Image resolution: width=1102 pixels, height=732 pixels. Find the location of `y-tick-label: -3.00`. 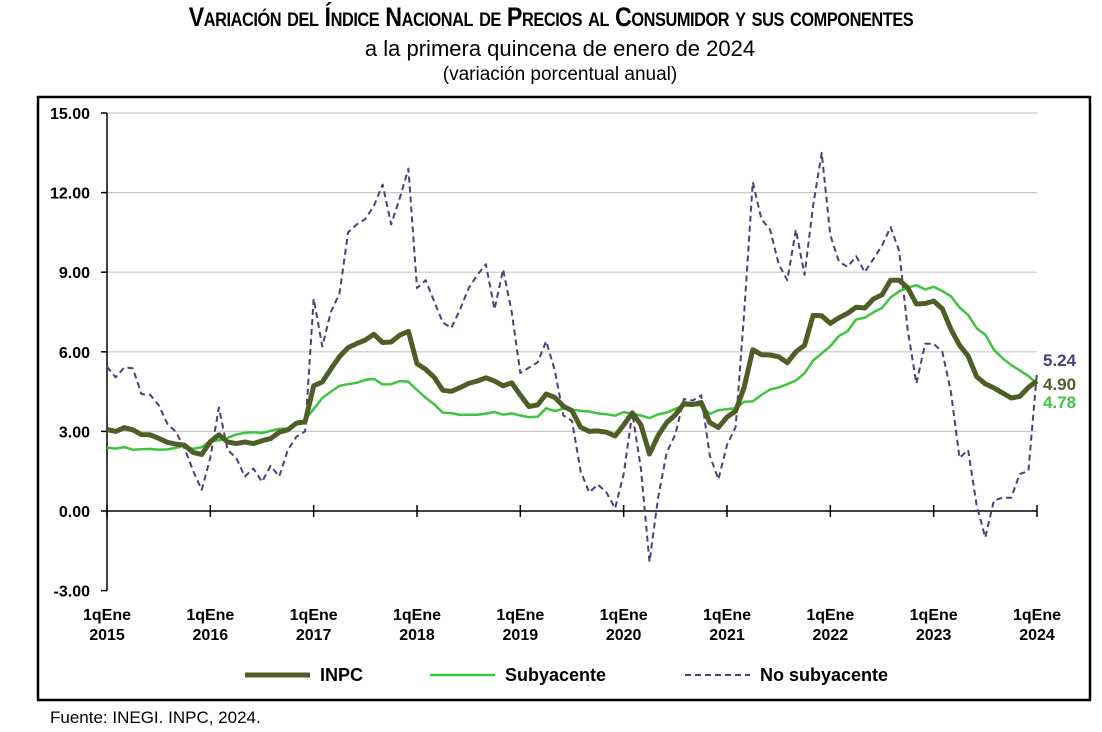

y-tick-label: -3.00 is located at coordinates (72, 592).